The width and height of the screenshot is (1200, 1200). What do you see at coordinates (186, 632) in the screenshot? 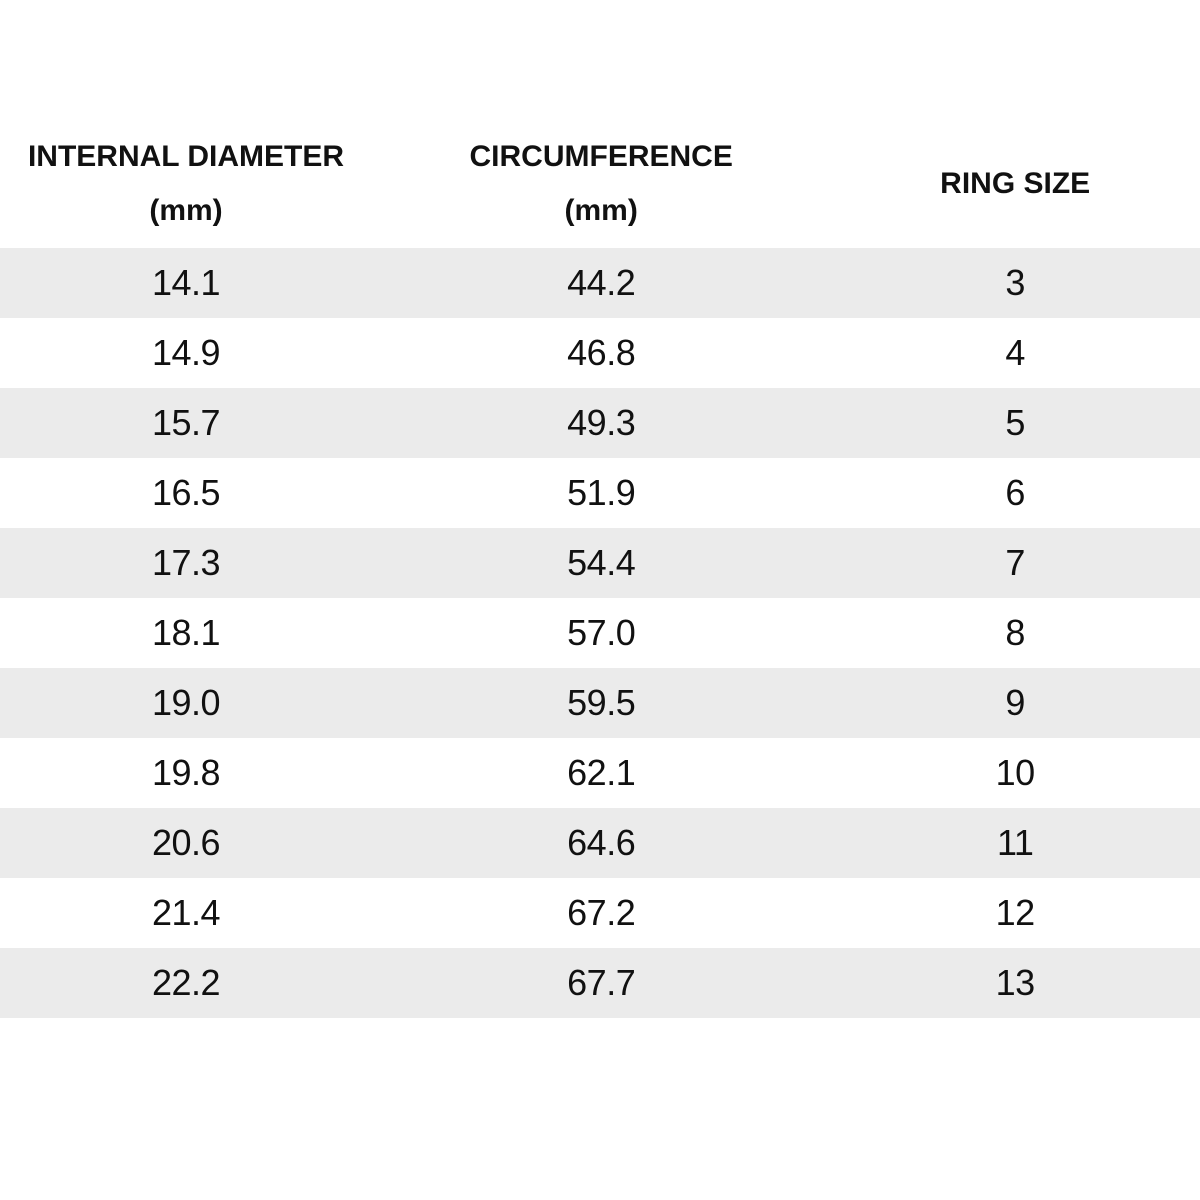
I see `cell-internal-diameter: 18.1` at bounding box center [186, 632].